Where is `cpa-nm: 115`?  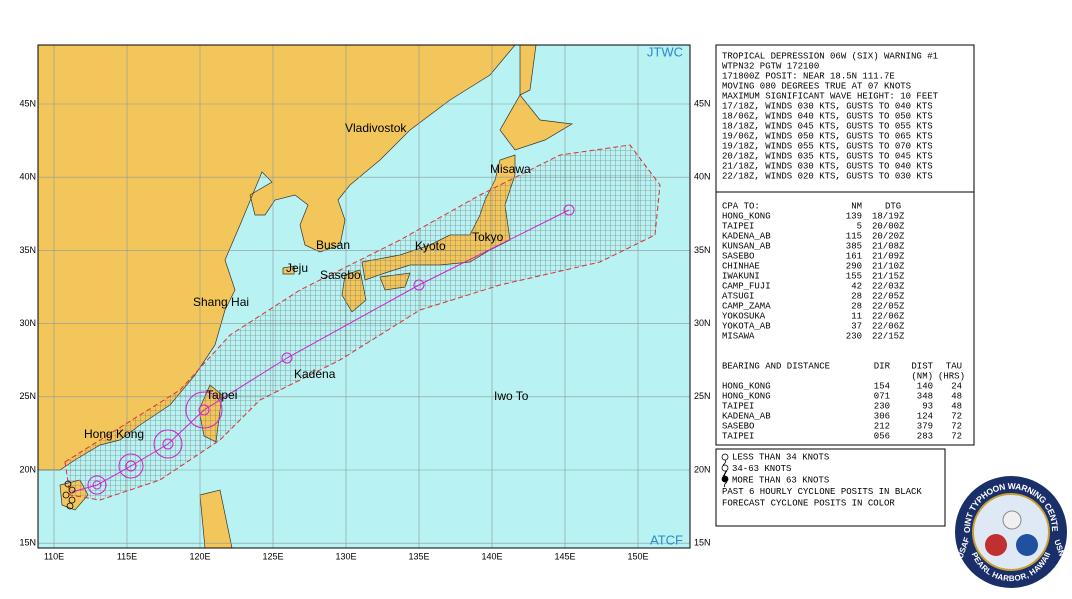
cpa-nm: 115 is located at coordinates (854, 236).